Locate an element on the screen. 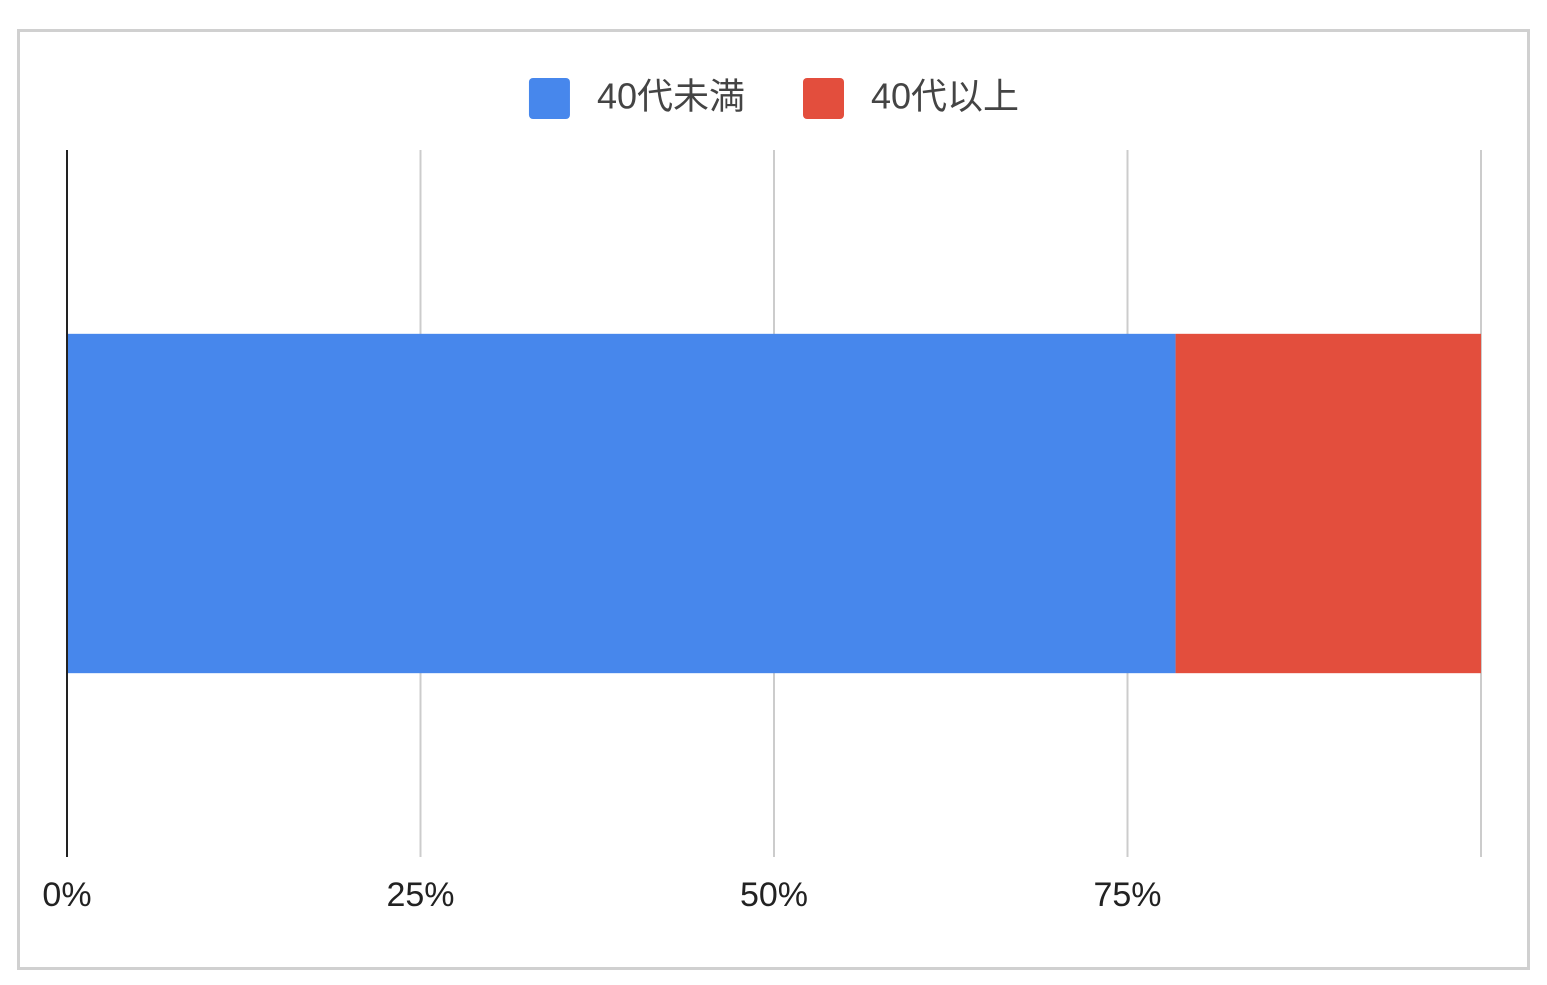 The width and height of the screenshot is (1547, 985). legend-label: 40代以上 is located at coordinates (945, 96).